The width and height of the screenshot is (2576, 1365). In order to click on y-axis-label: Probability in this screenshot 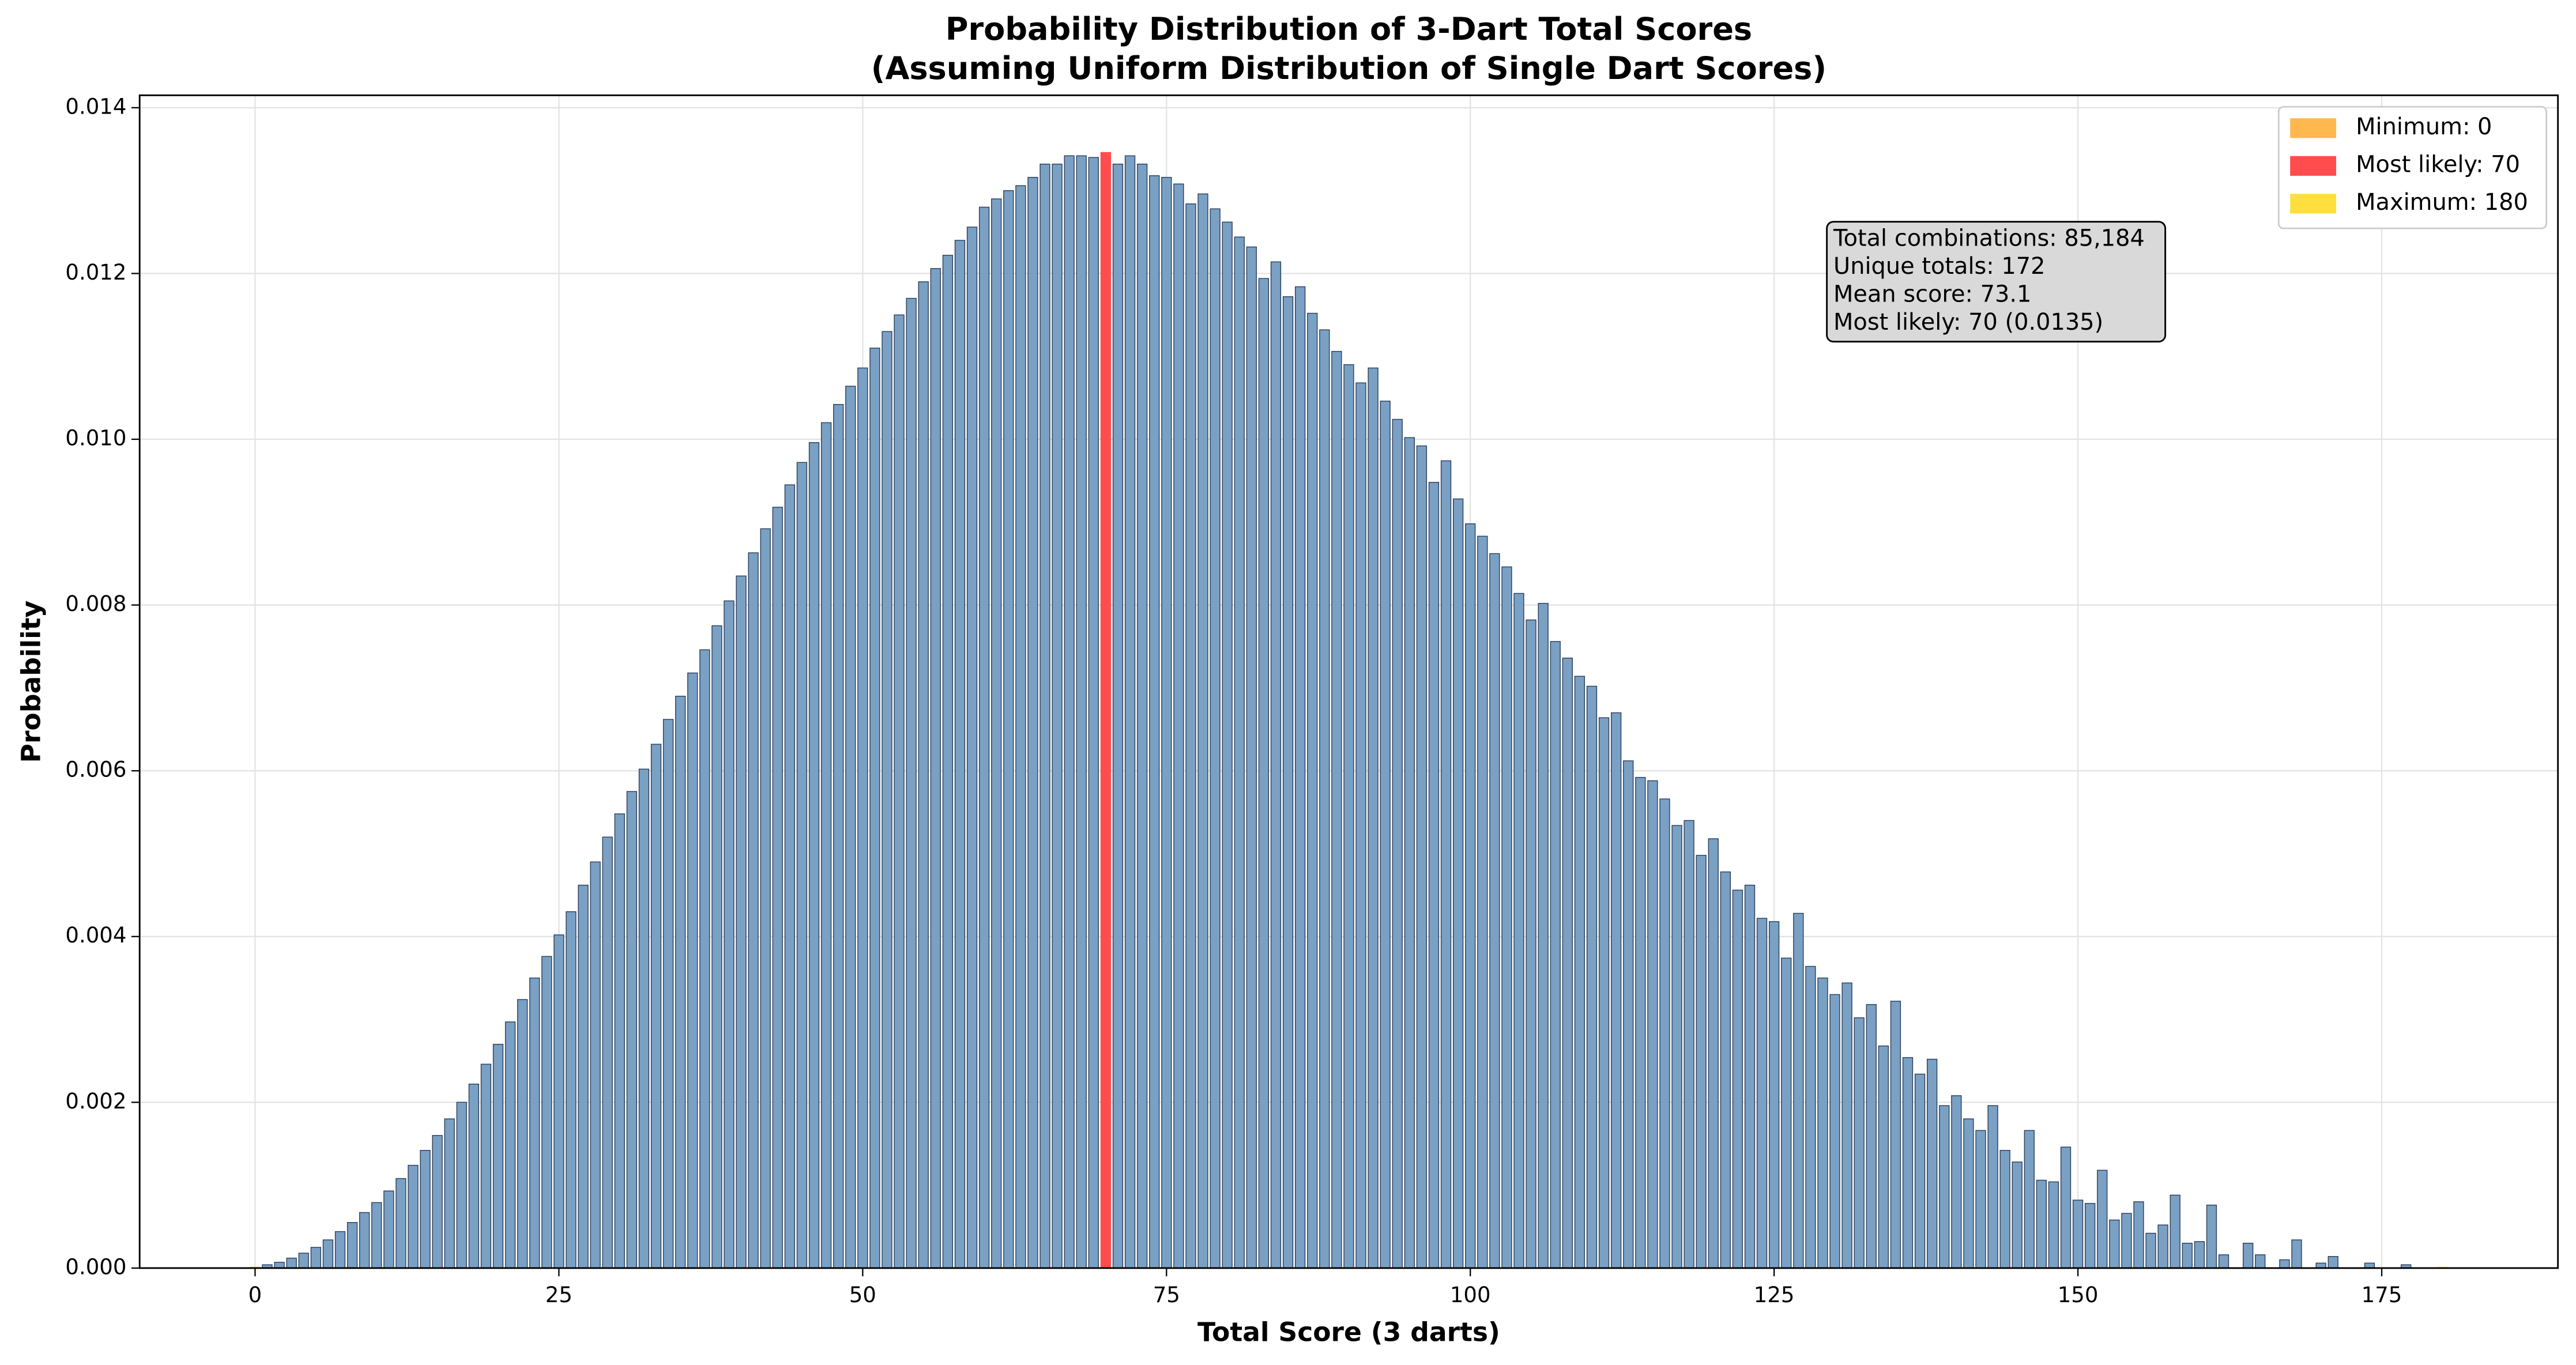, I will do `click(31, 682)`.